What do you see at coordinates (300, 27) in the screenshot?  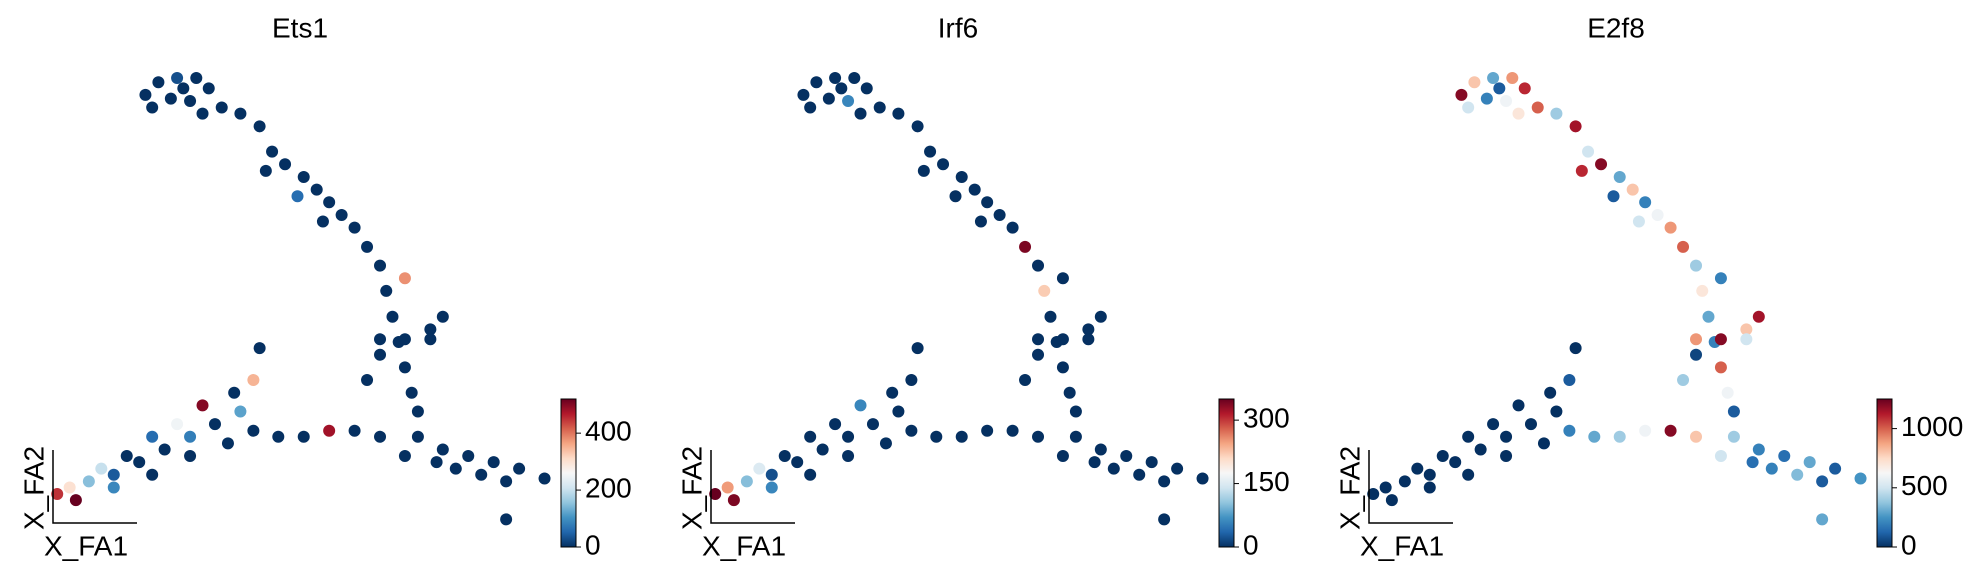 I see `chart-title: Ets1` at bounding box center [300, 27].